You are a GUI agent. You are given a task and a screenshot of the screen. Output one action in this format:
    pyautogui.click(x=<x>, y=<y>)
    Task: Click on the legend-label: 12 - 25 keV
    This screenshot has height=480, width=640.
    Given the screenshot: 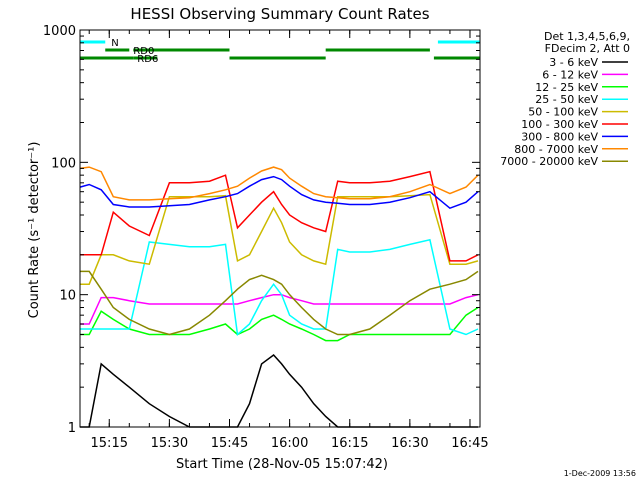 What is the action you would take?
    pyautogui.click(x=566, y=87)
    